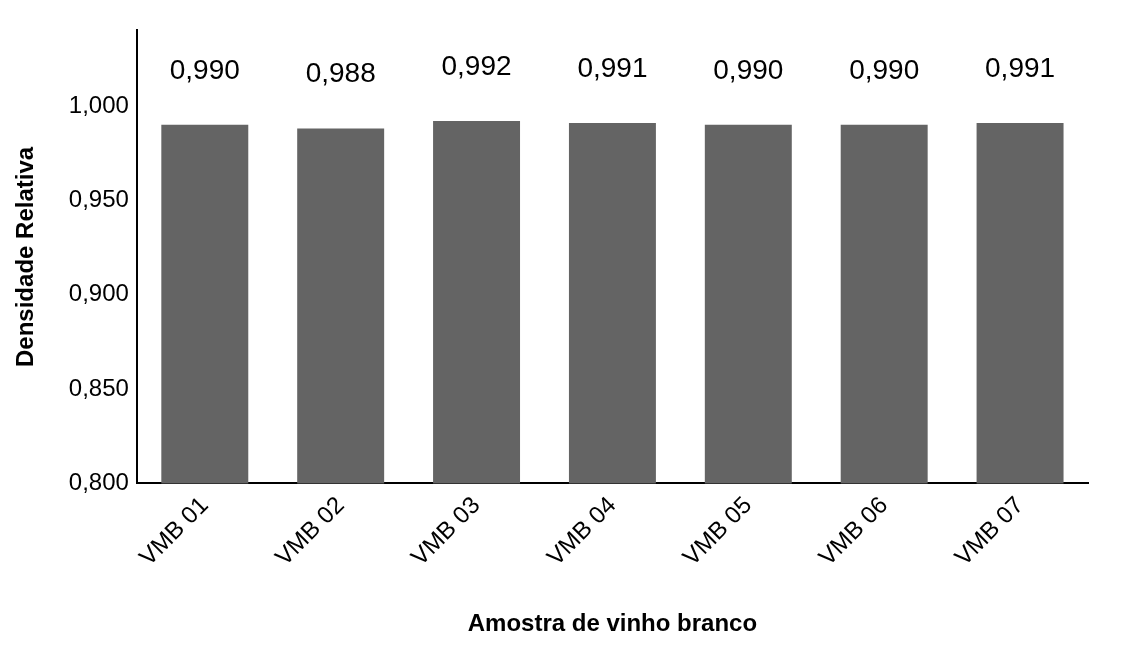 The width and height of the screenshot is (1122, 655). What do you see at coordinates (25, 256) in the screenshot?
I see `y-axis-title: Densidade Relativa` at bounding box center [25, 256].